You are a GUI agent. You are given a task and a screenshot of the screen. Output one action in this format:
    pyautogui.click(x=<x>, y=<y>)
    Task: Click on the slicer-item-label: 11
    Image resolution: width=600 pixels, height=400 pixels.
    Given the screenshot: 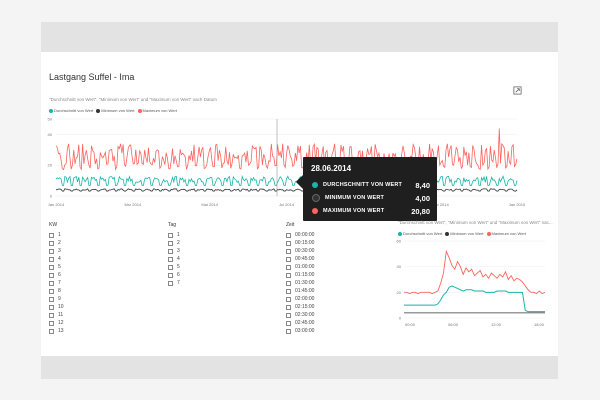 What is the action you would take?
    pyautogui.click(x=61, y=315)
    